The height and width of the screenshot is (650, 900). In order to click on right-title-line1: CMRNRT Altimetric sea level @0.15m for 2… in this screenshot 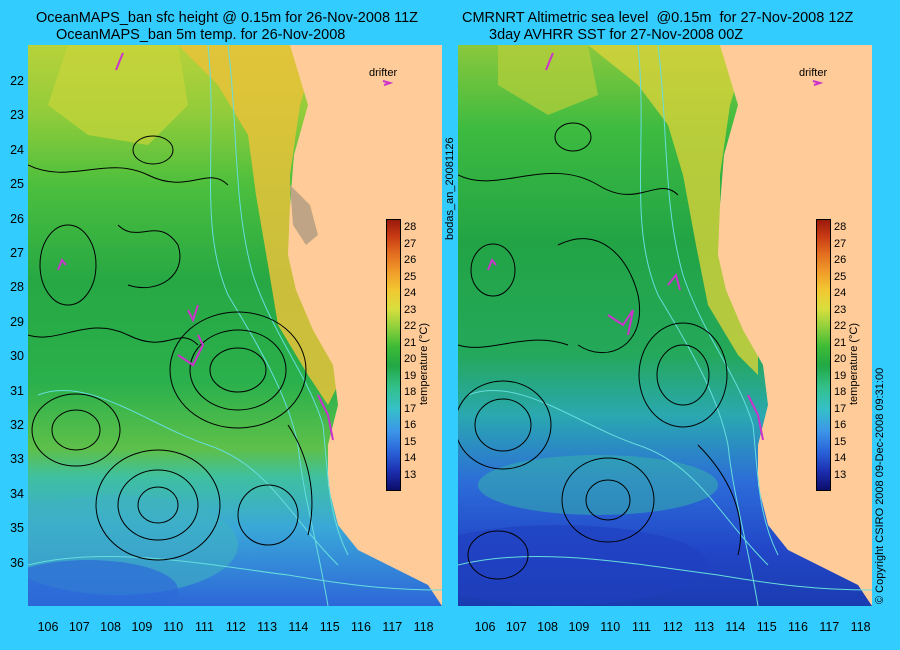, I will do `click(658, 18)`.